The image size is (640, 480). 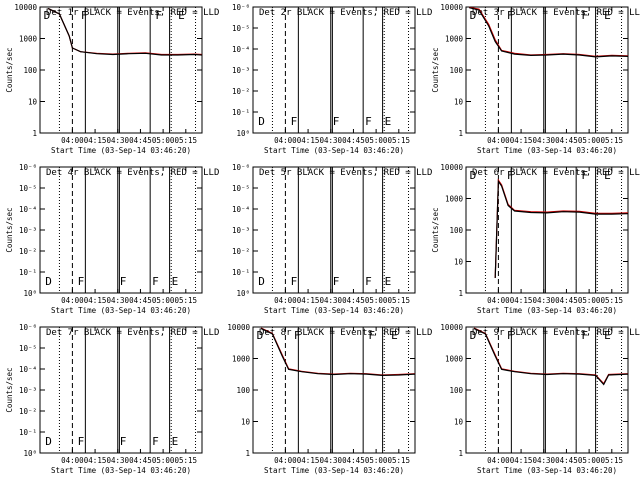 What do you see at coordinates (28, 167) in the screenshot?
I see `y-tick-label: 10⁻⁶` at bounding box center [28, 167].